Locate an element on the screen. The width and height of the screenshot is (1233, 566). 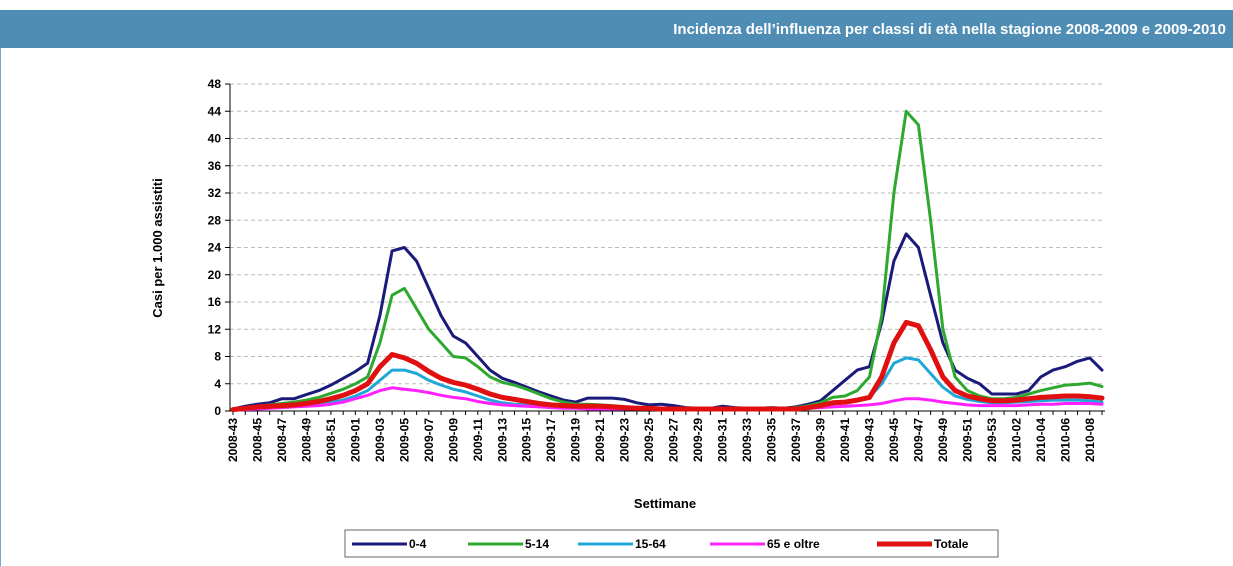
x-tick-label: 2009-23 is located at coordinates (625, 440).